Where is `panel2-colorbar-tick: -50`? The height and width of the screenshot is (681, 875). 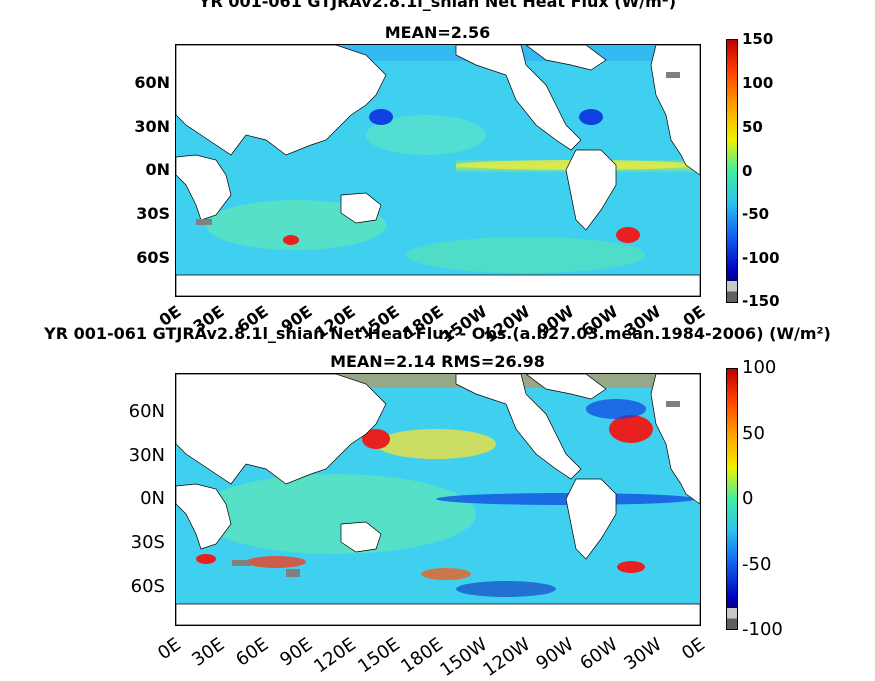
panel2-colorbar-tick: -50 is located at coordinates (757, 564).